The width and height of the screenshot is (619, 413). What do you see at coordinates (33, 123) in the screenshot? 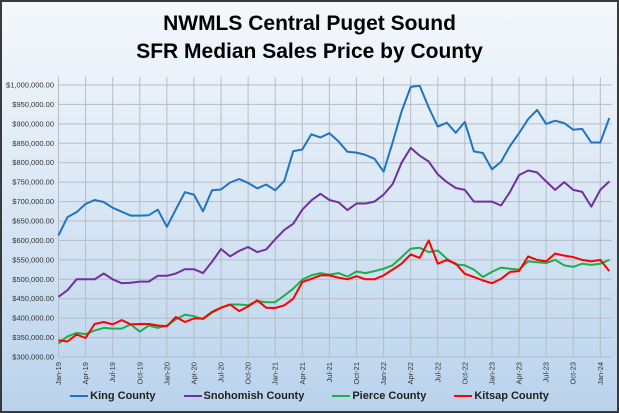
I see `y-tick-label: $900,000.00` at bounding box center [33, 123].